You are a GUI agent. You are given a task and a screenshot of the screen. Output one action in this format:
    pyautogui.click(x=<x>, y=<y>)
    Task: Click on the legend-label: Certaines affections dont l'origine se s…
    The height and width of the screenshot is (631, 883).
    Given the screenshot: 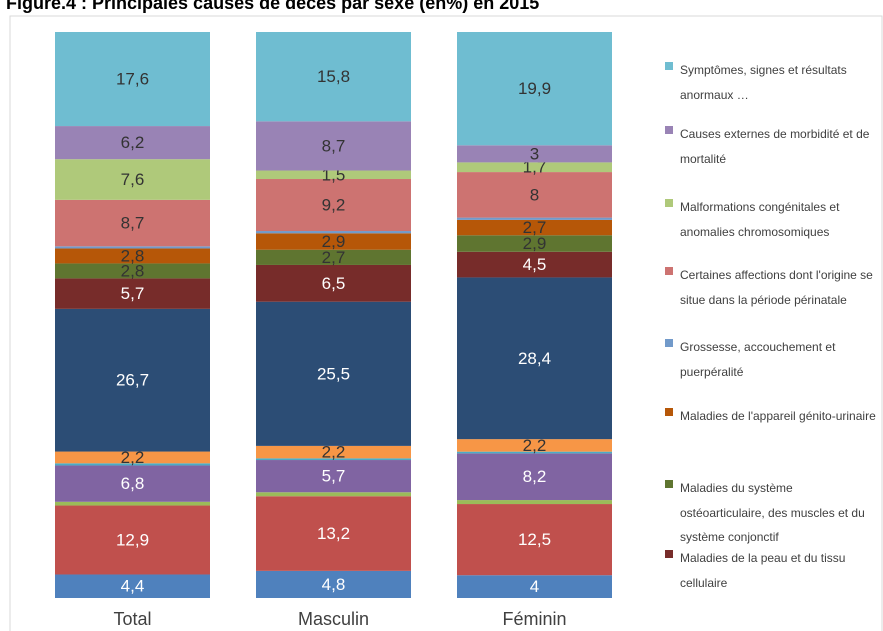 What is the action you would take?
    pyautogui.click(x=776, y=287)
    